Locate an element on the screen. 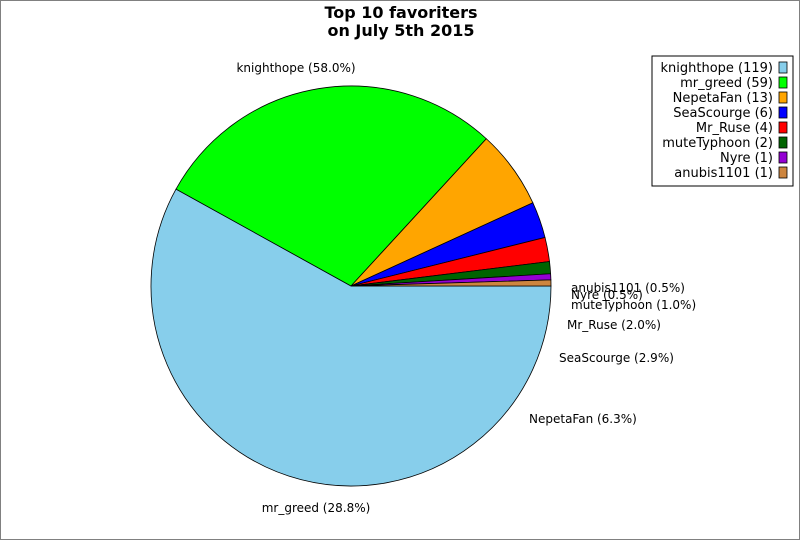  pie-slice-mr_greed is located at coordinates (331, 186).